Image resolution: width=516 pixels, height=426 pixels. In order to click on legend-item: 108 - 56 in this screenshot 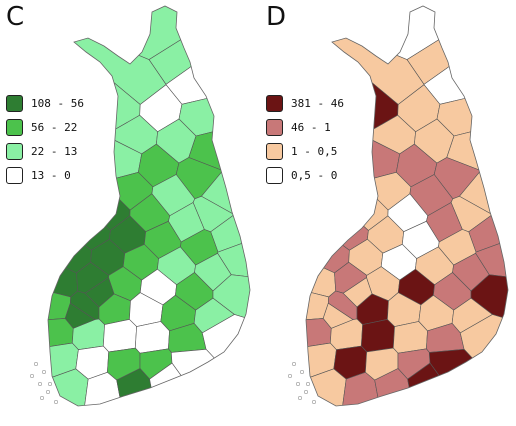, I will do `click(45, 103)`.